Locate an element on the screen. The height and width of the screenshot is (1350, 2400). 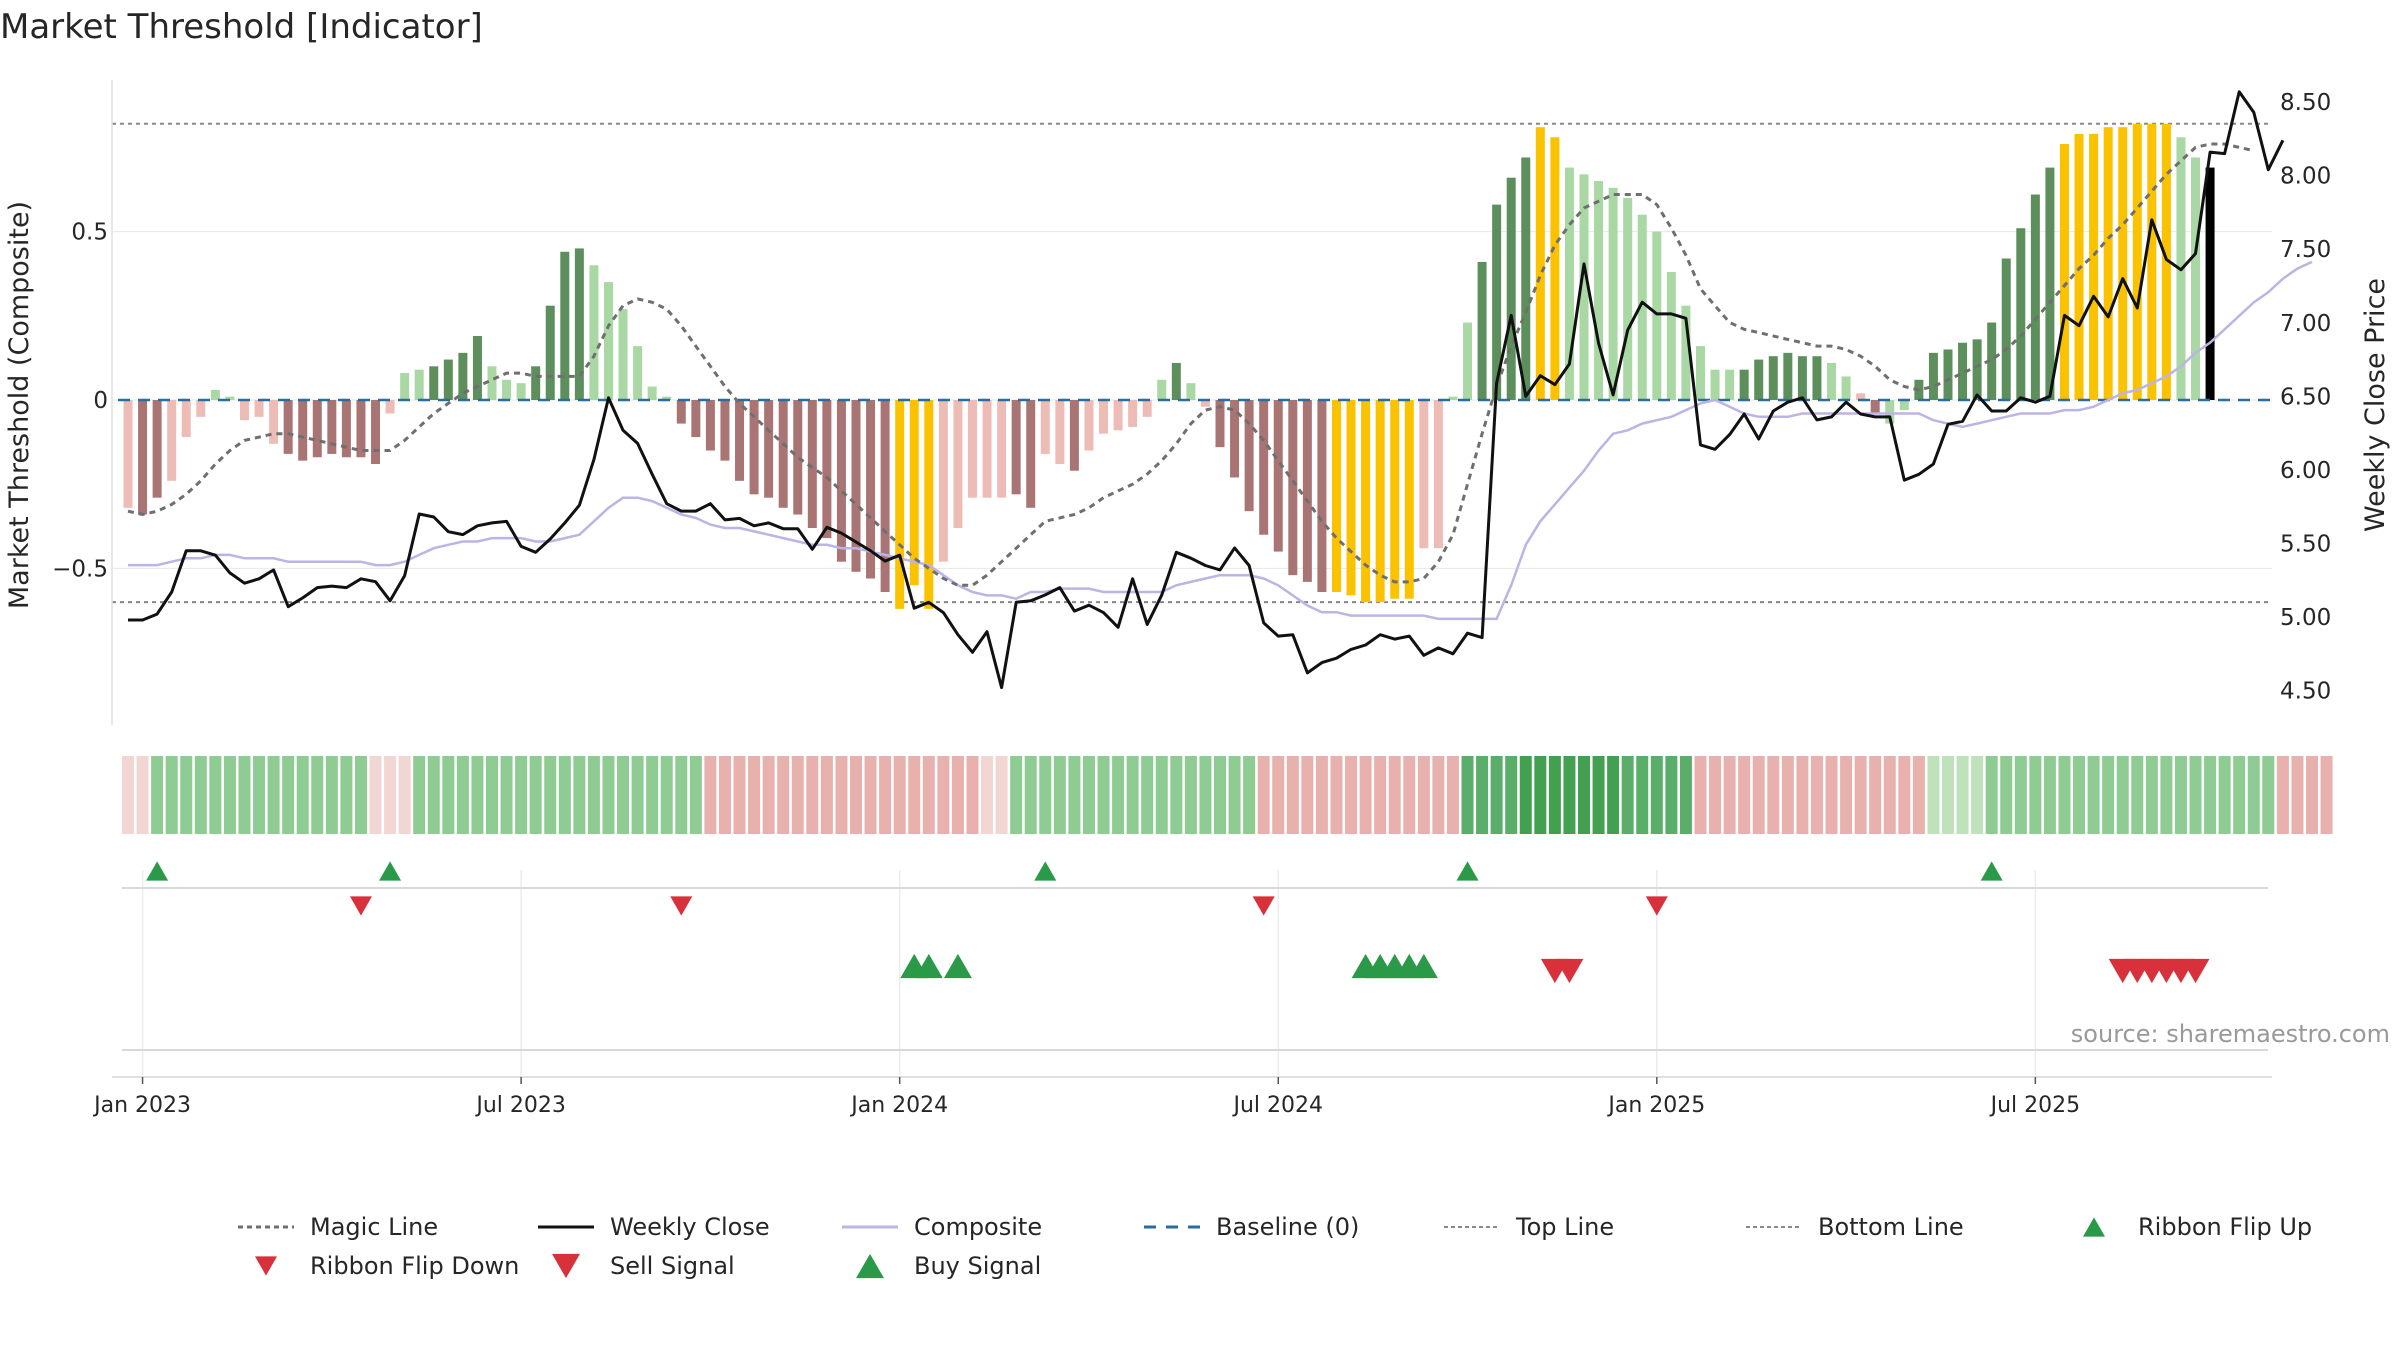
x-tick-label: Jul 2024 is located at coordinates (1277, 1105).